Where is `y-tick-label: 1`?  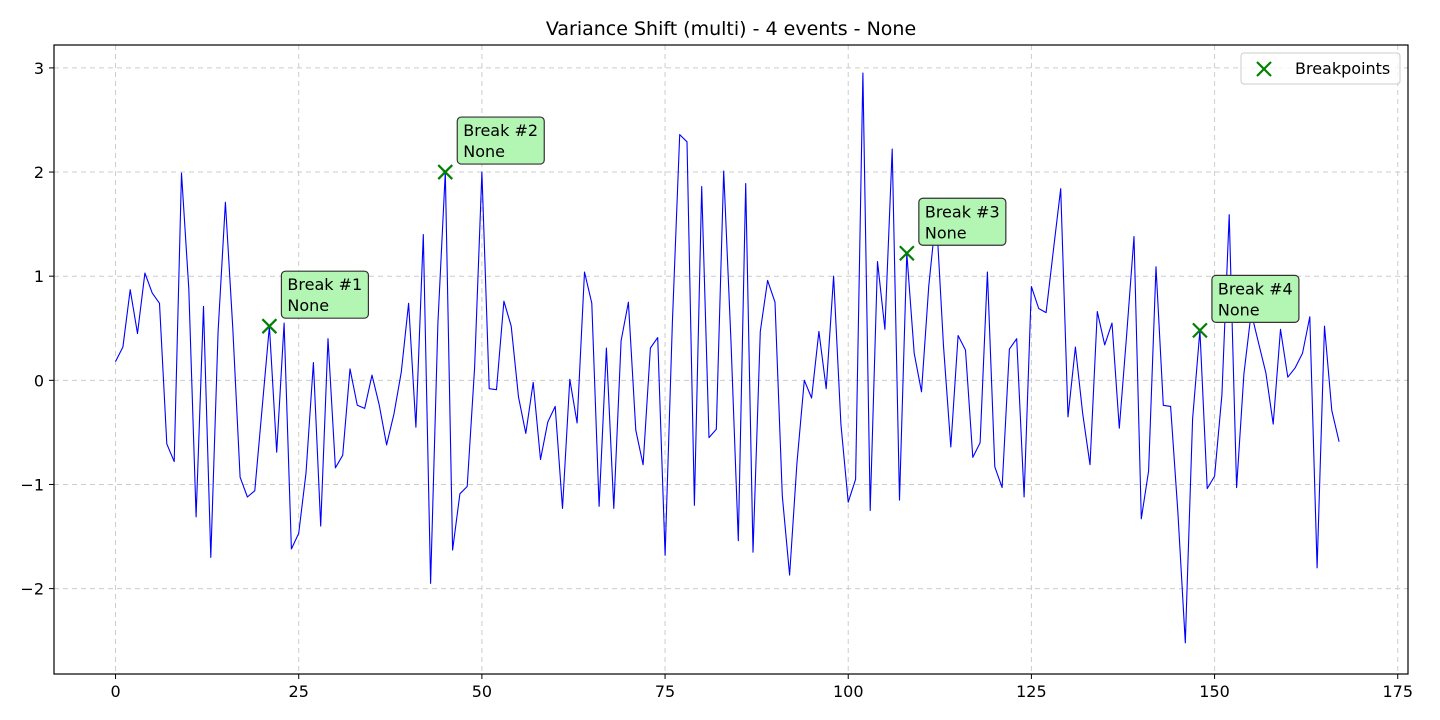
y-tick-label: 1 is located at coordinates (39, 276).